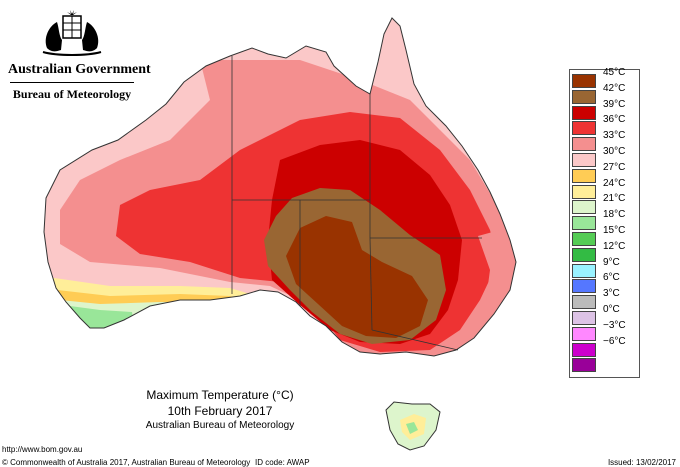  Describe the element at coordinates (614, 88) in the screenshot. I see `legend-label: 42°C` at that location.